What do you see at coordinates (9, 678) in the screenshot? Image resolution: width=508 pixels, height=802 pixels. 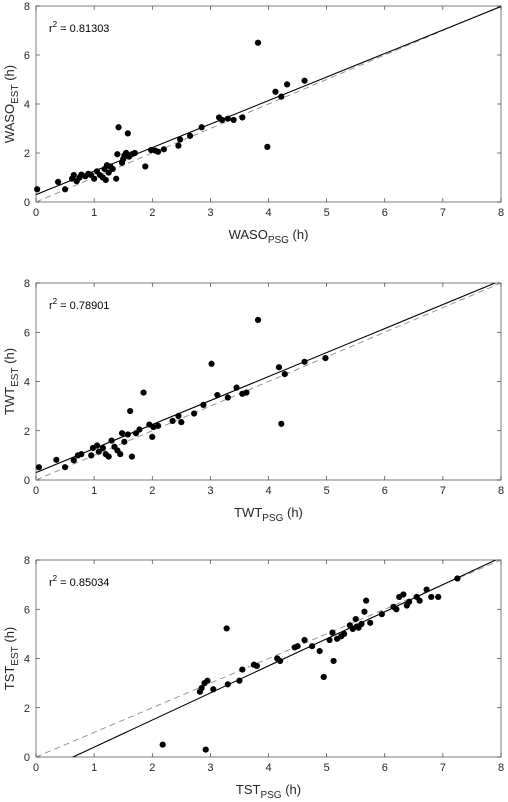 I see `y-axis-label-main: TST` at bounding box center [9, 678].